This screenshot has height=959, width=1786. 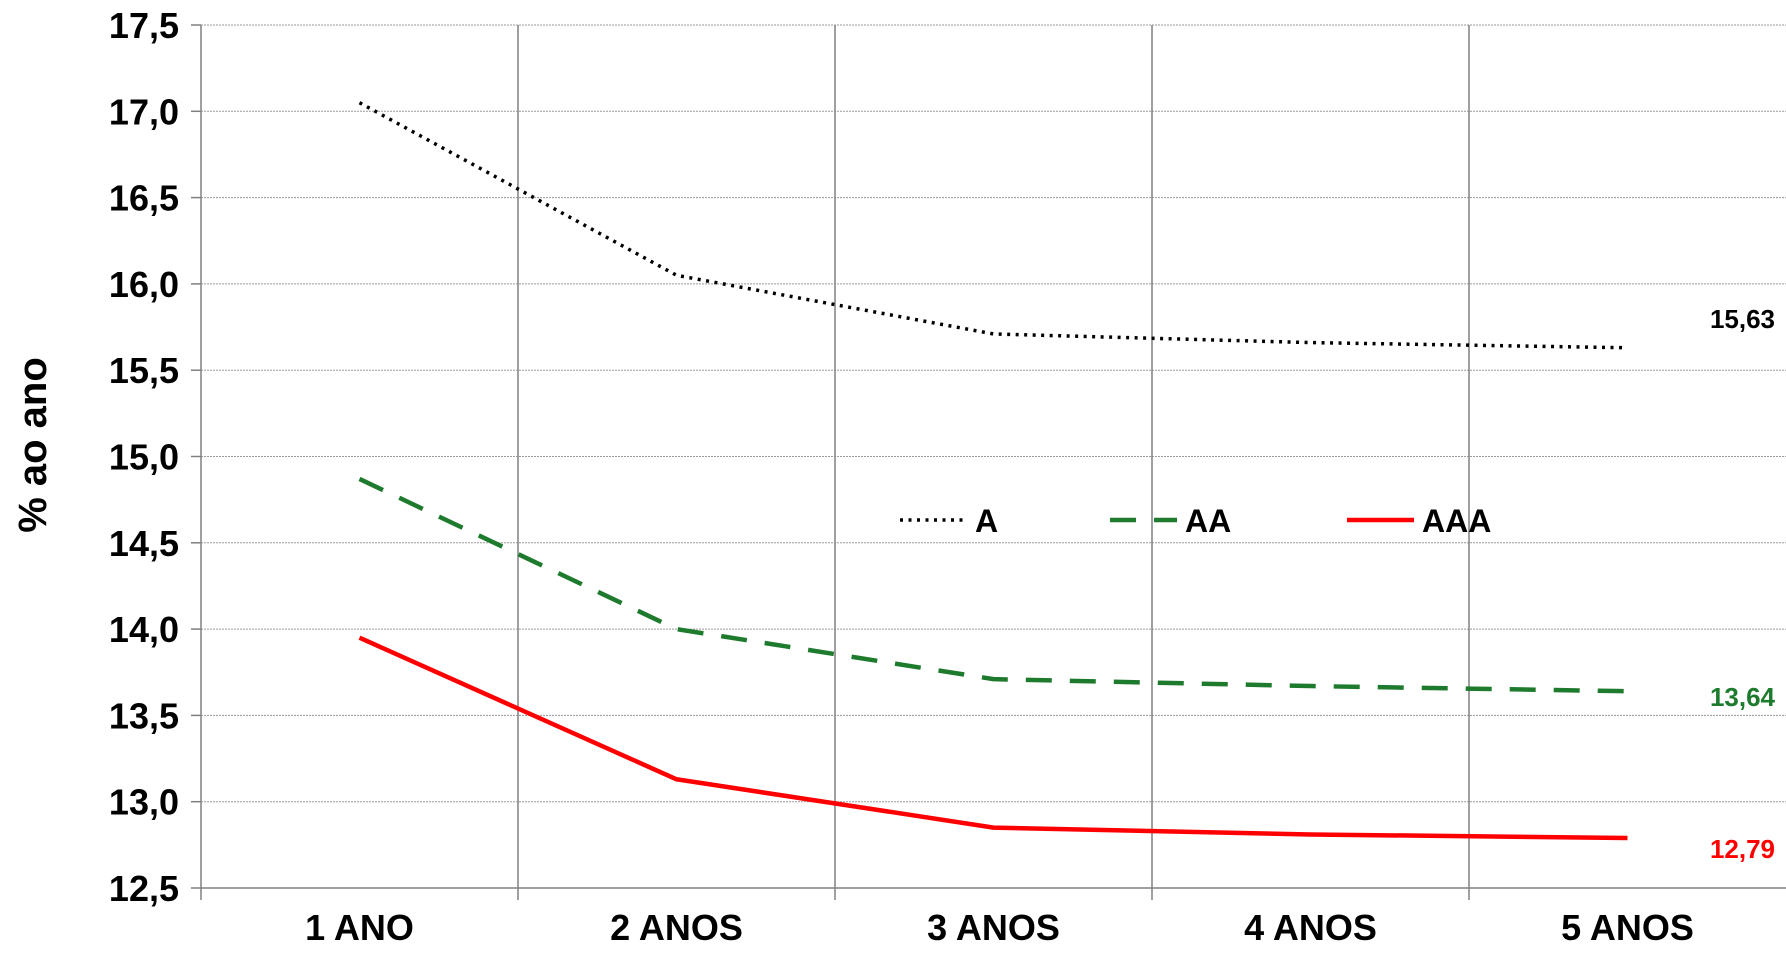 What do you see at coordinates (359, 927) in the screenshot?
I see `x-tick-label: 1 ANO` at bounding box center [359, 927].